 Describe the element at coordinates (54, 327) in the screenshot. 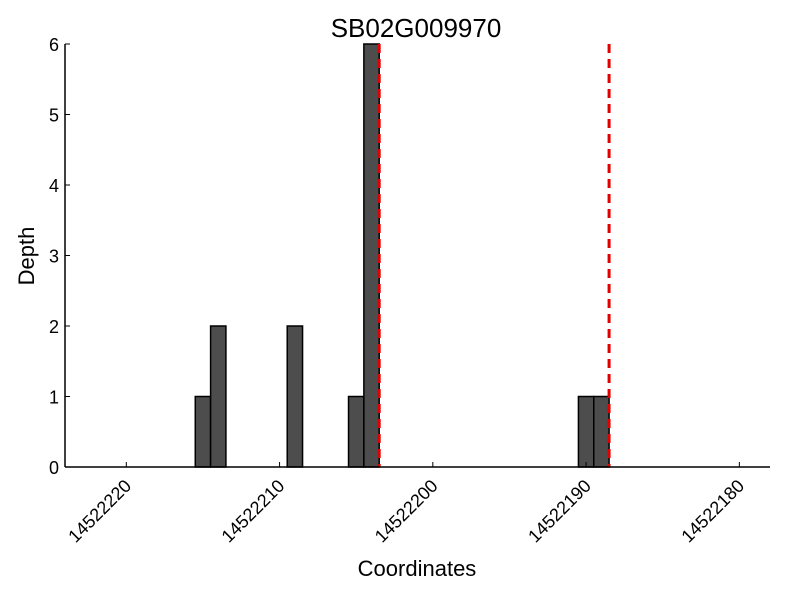

I see `y-tick-label-2: 2` at that location.